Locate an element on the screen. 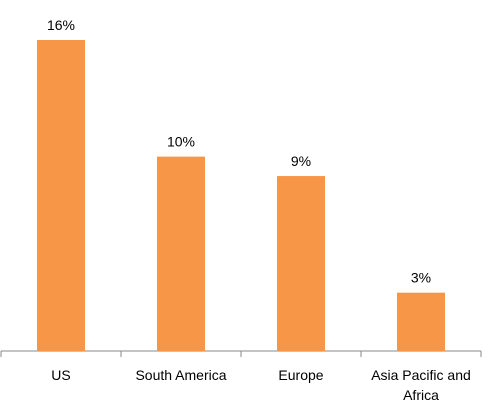  x-tick-label: US is located at coordinates (61, 375).